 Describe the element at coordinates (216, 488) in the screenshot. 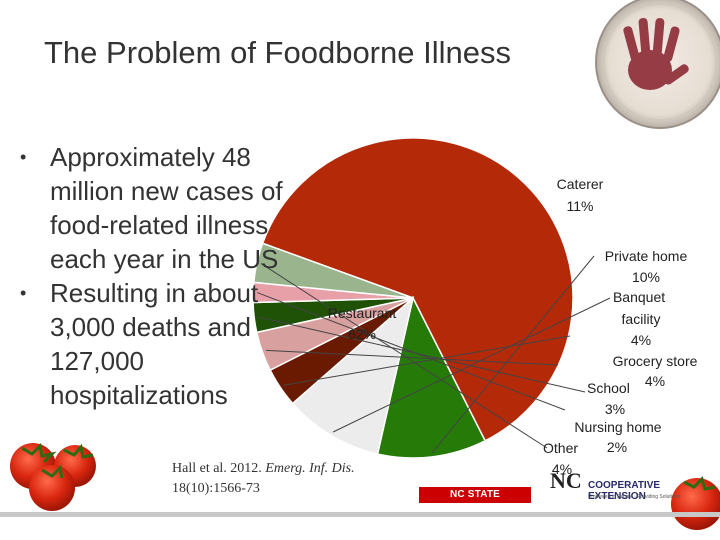

I see `citation-volume: 18(10):1566-73` at that location.